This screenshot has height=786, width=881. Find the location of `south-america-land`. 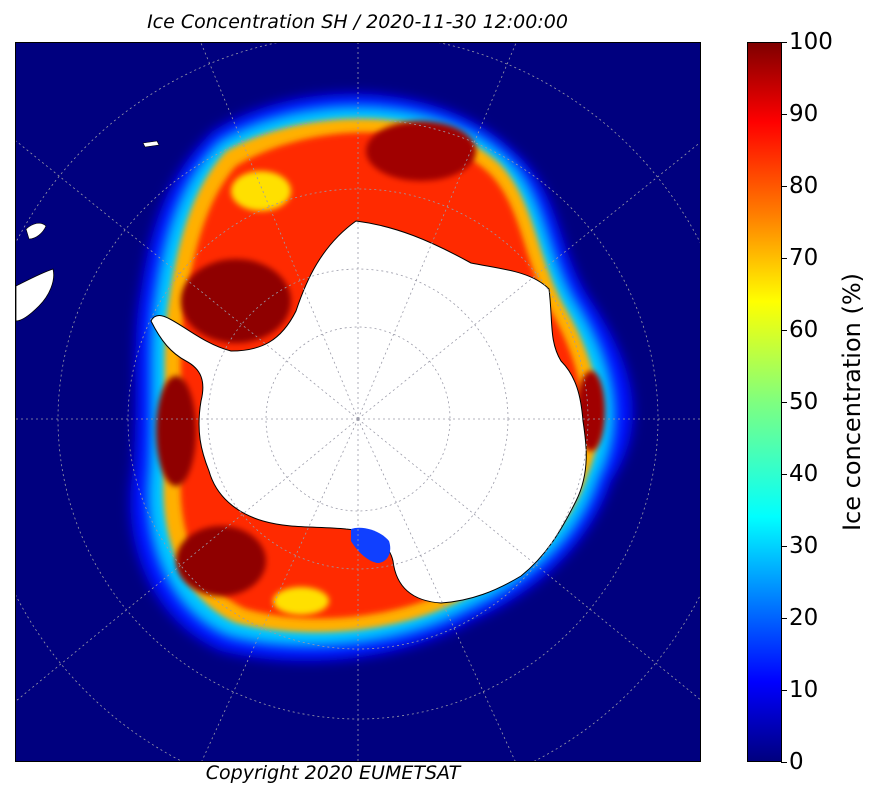

south-america-land is located at coordinates (35, 295).